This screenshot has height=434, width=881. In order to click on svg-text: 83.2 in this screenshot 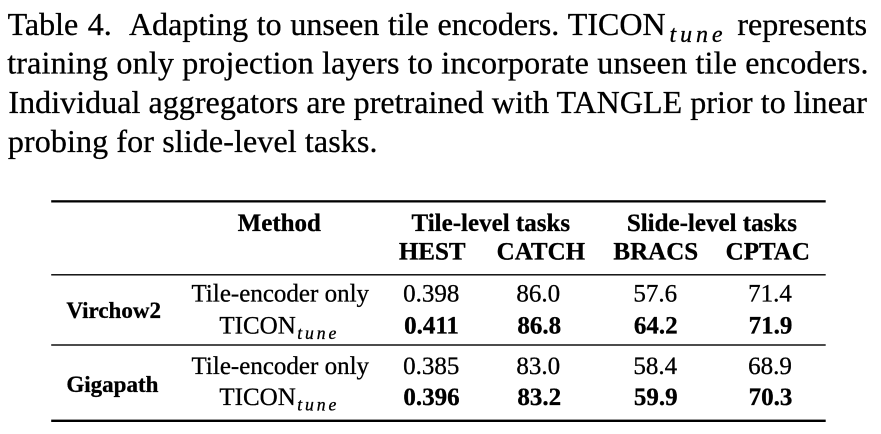, I will do `click(539, 397)`.